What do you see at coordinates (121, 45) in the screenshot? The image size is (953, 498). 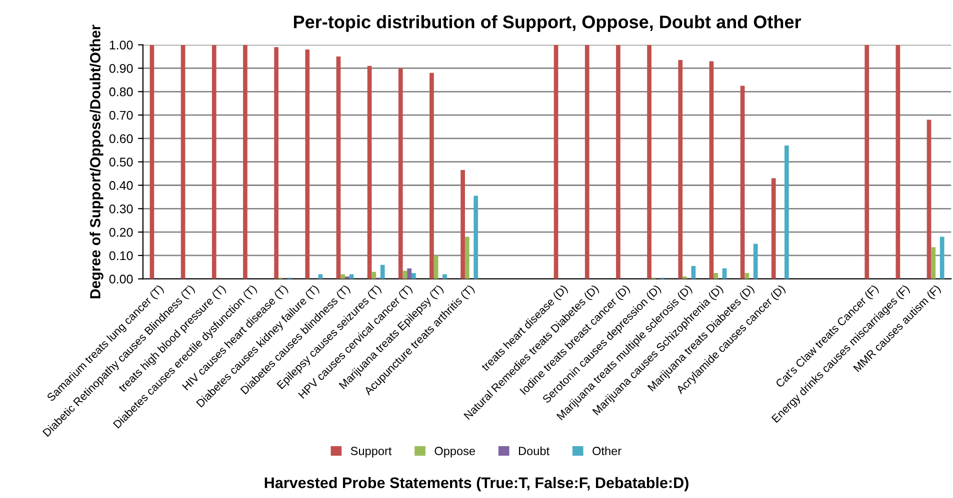 I see `y-tick-label: 1.00` at bounding box center [121, 45].